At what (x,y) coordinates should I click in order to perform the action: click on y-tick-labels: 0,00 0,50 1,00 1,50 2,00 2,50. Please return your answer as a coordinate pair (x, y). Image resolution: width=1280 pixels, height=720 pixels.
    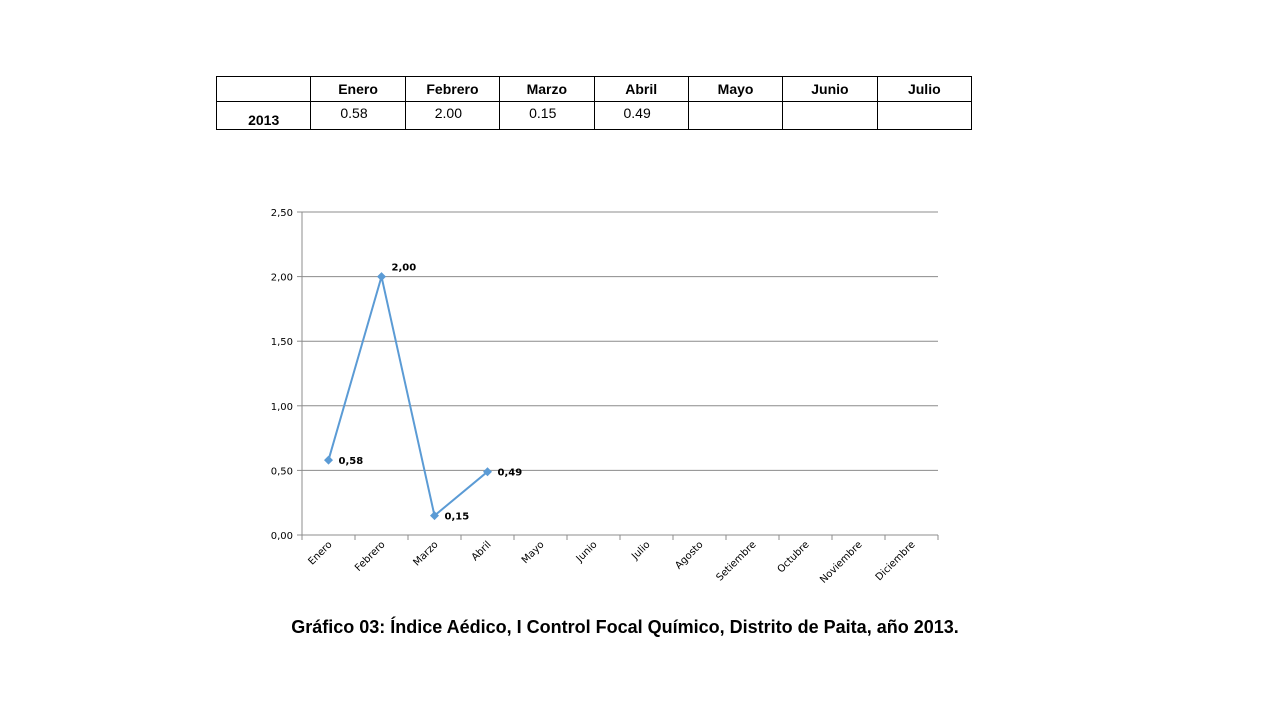
    Looking at the image, I should click on (282, 375).